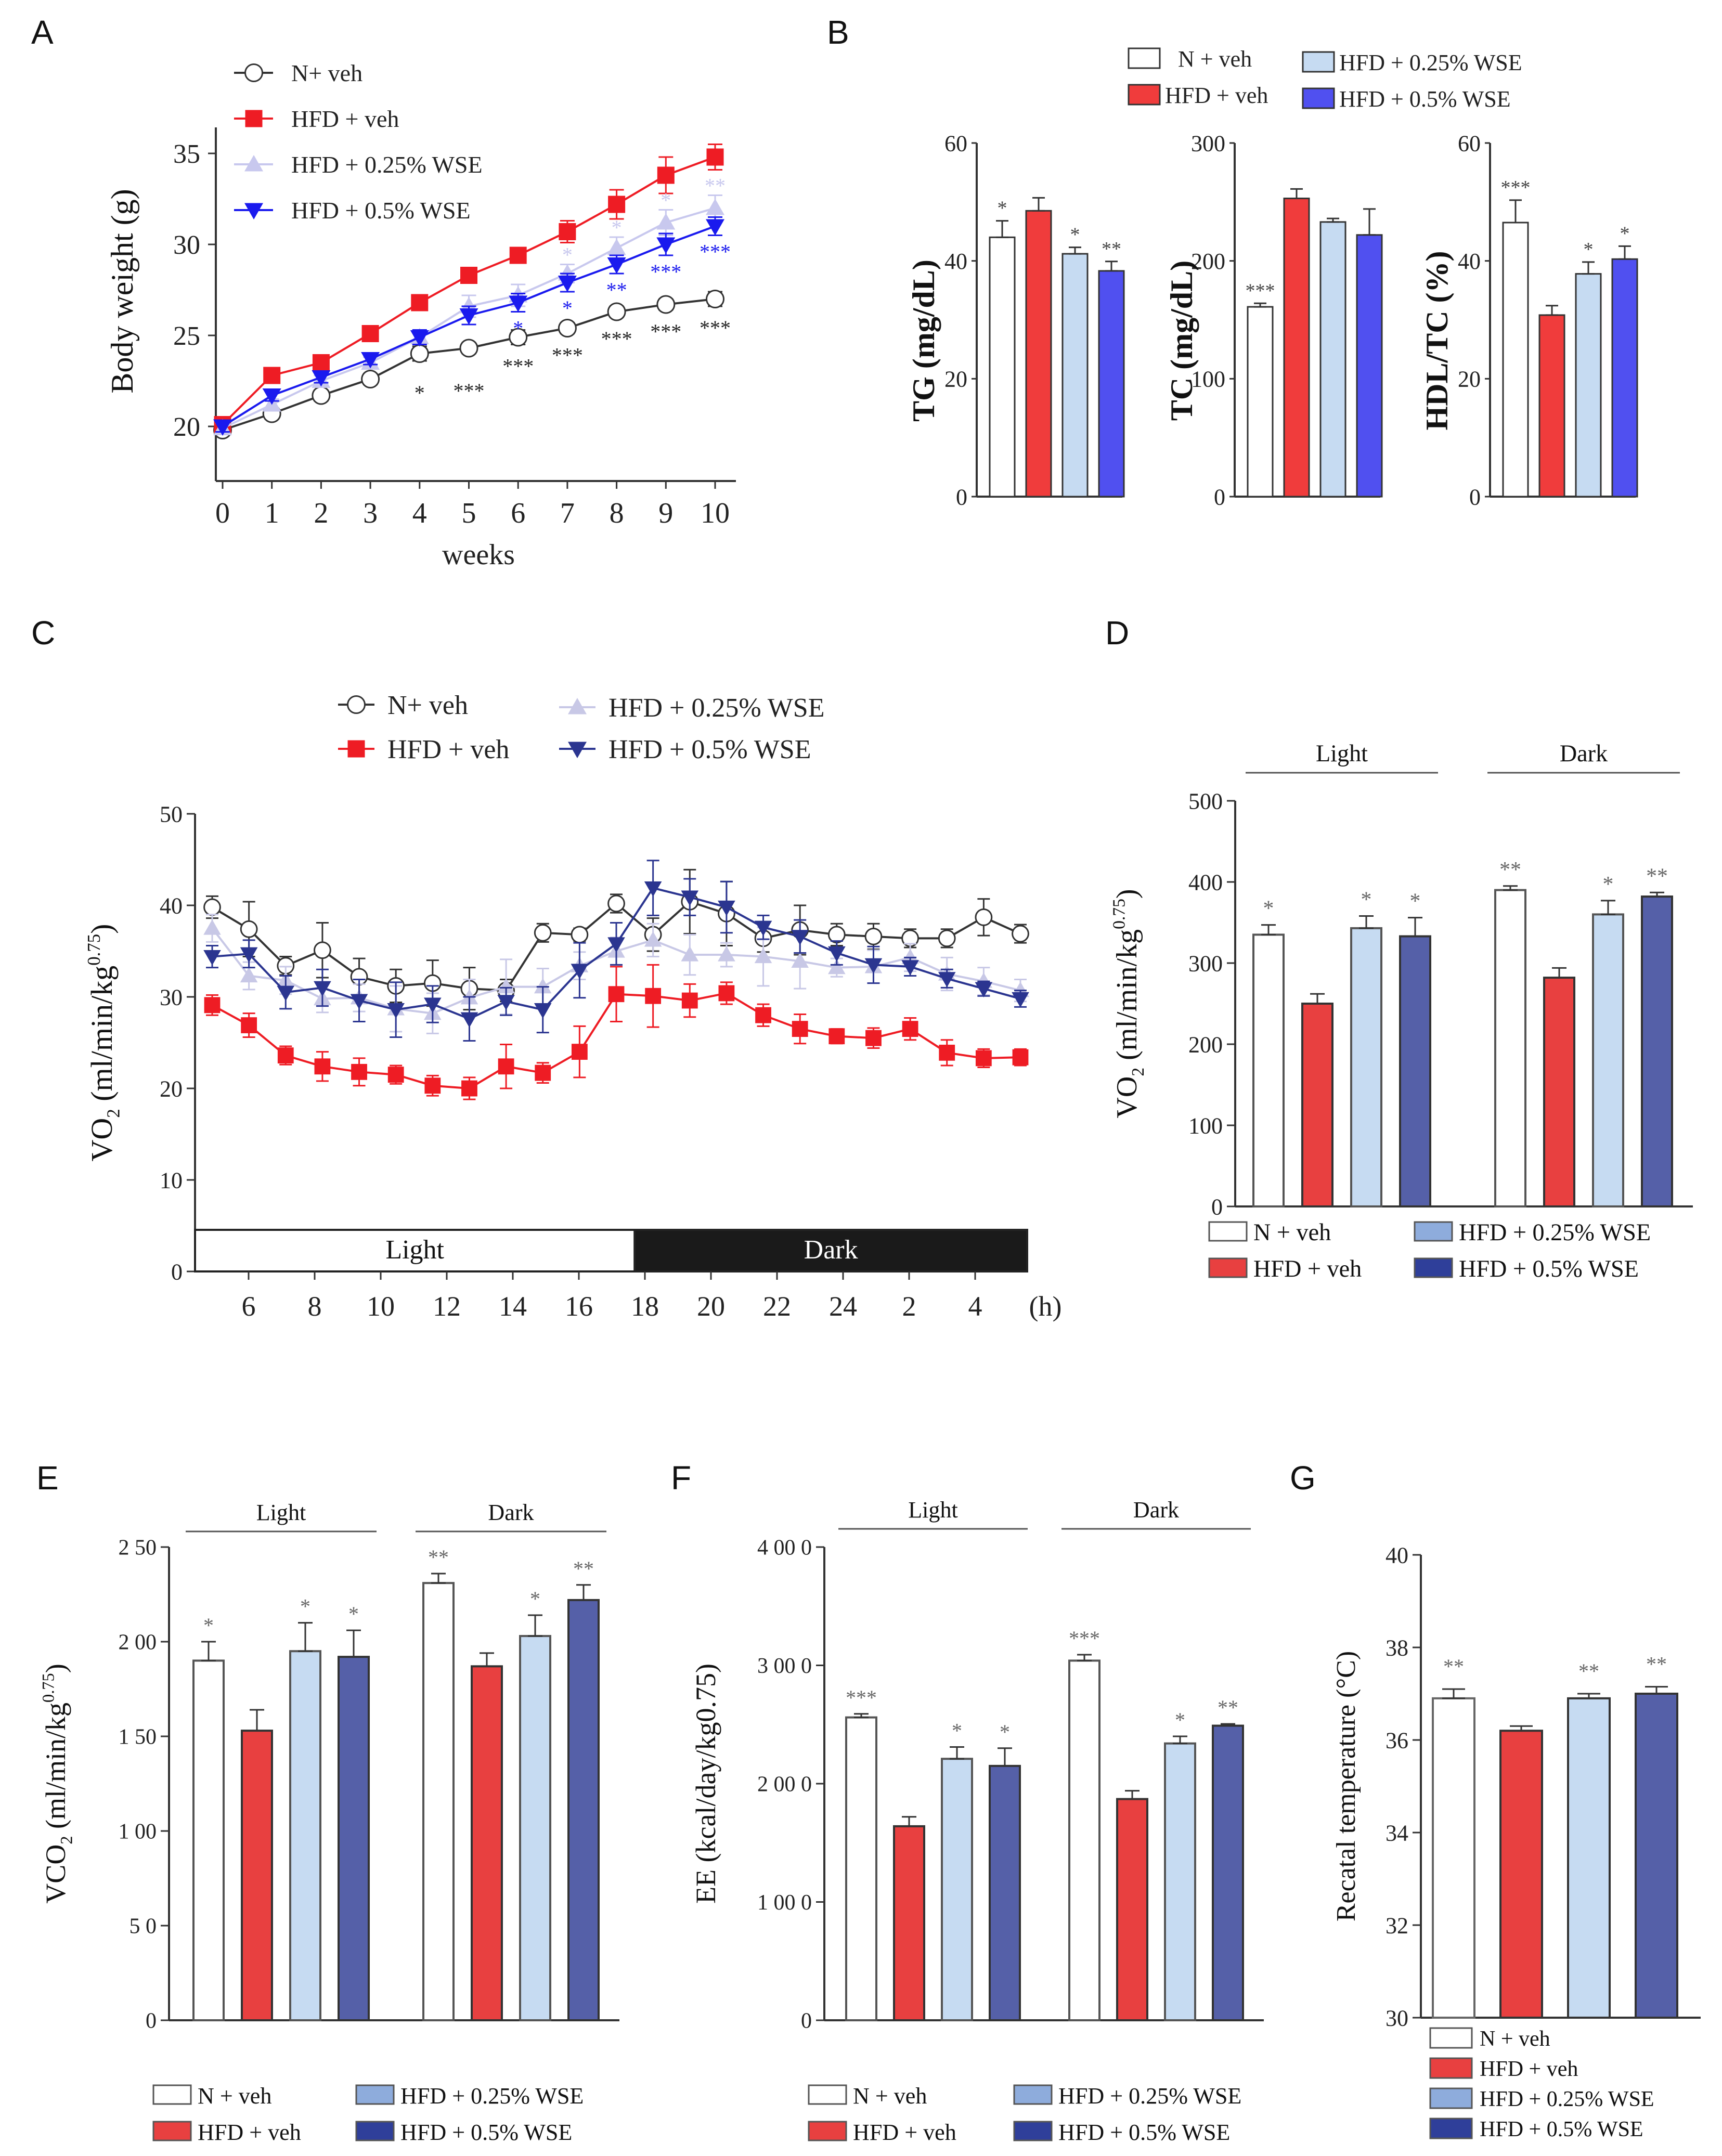 The height and width of the screenshot is (2156, 1722). I want to click on c-x-unit-label: (h), so click(1045, 1306).